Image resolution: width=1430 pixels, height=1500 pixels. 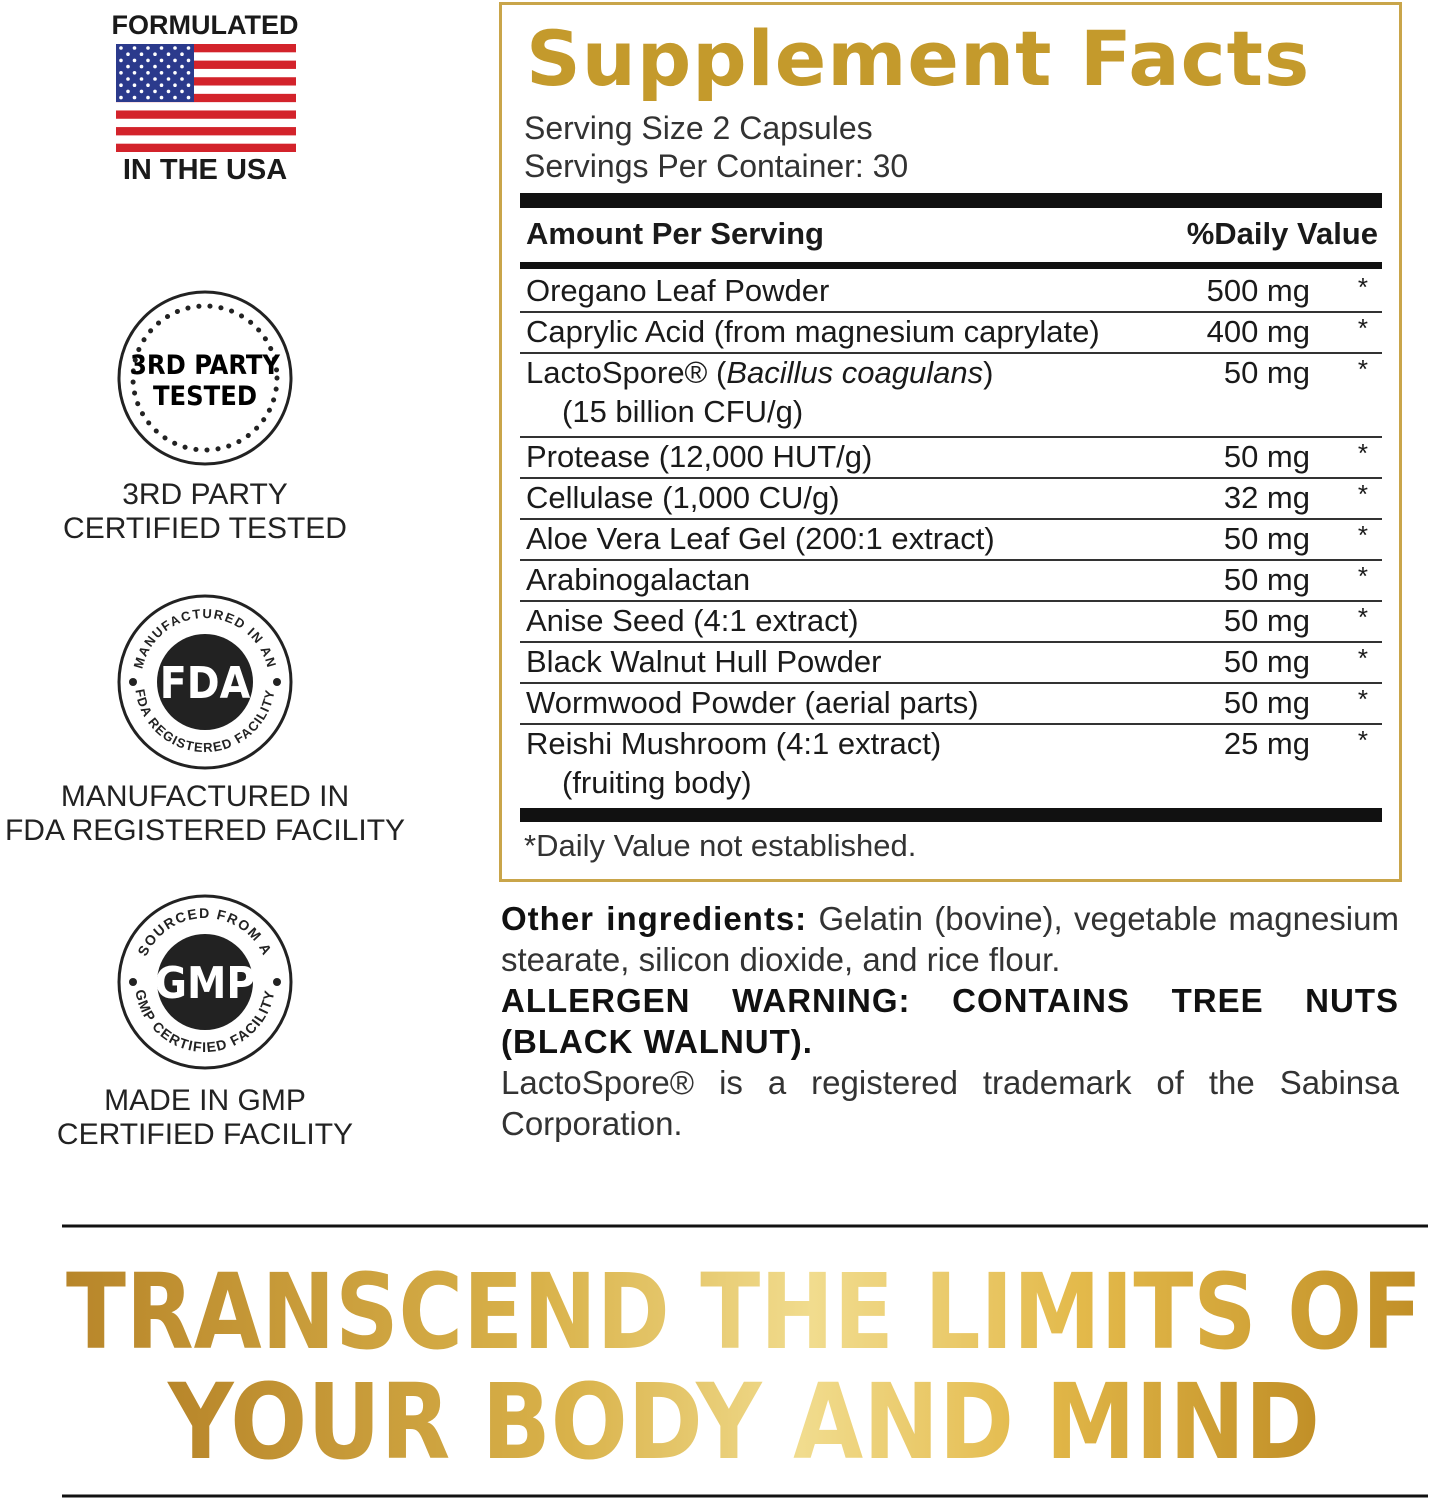 I want to click on facts-row: Wormwood Powder (aerial parts) 50 mg *, so click(x=951, y=703).